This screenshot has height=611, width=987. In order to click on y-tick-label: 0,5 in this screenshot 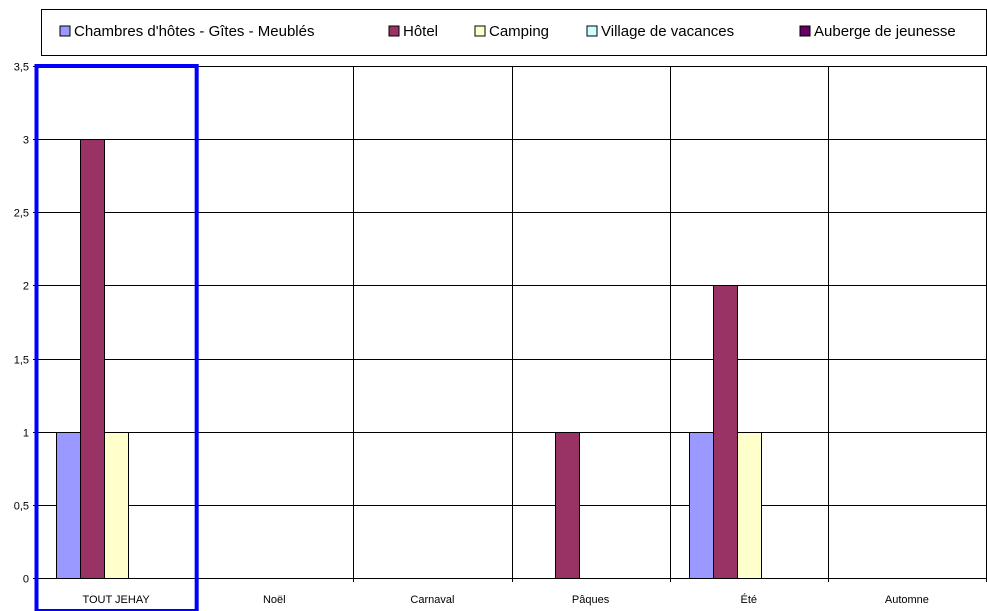, I will do `click(21, 507)`.